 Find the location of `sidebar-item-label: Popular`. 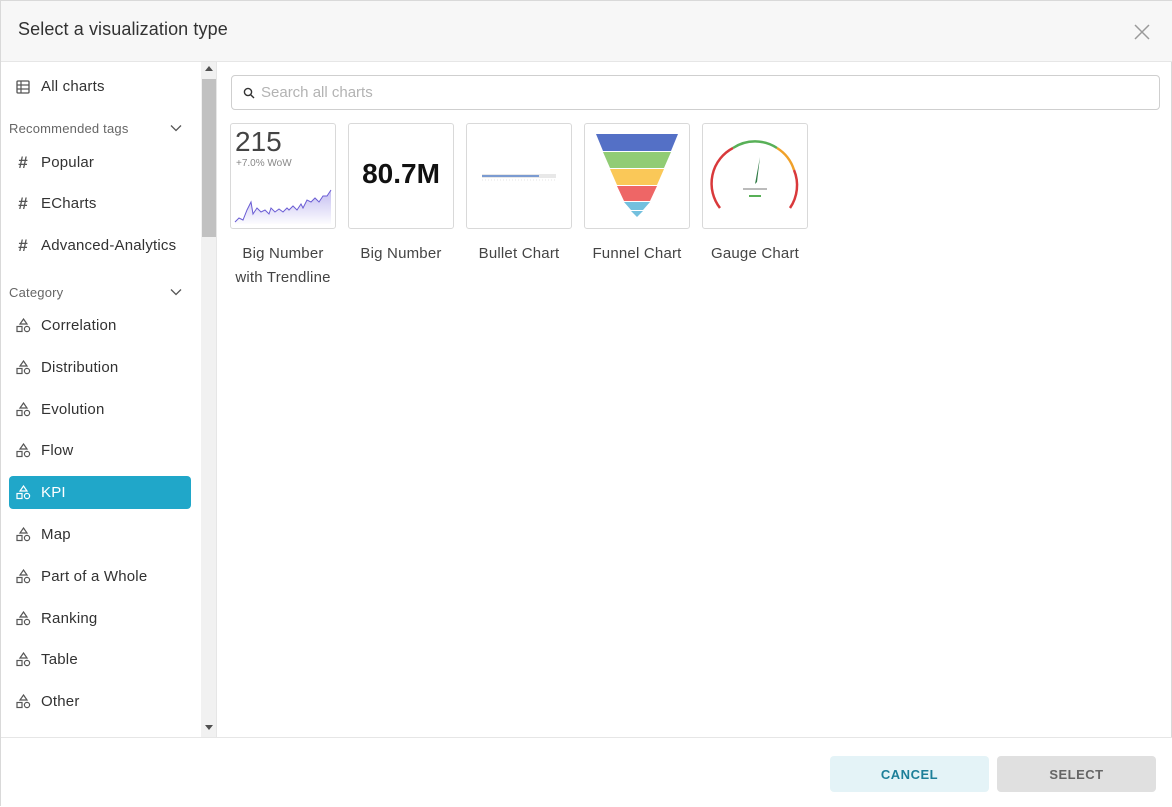

sidebar-item-label: Popular is located at coordinates (68, 162).